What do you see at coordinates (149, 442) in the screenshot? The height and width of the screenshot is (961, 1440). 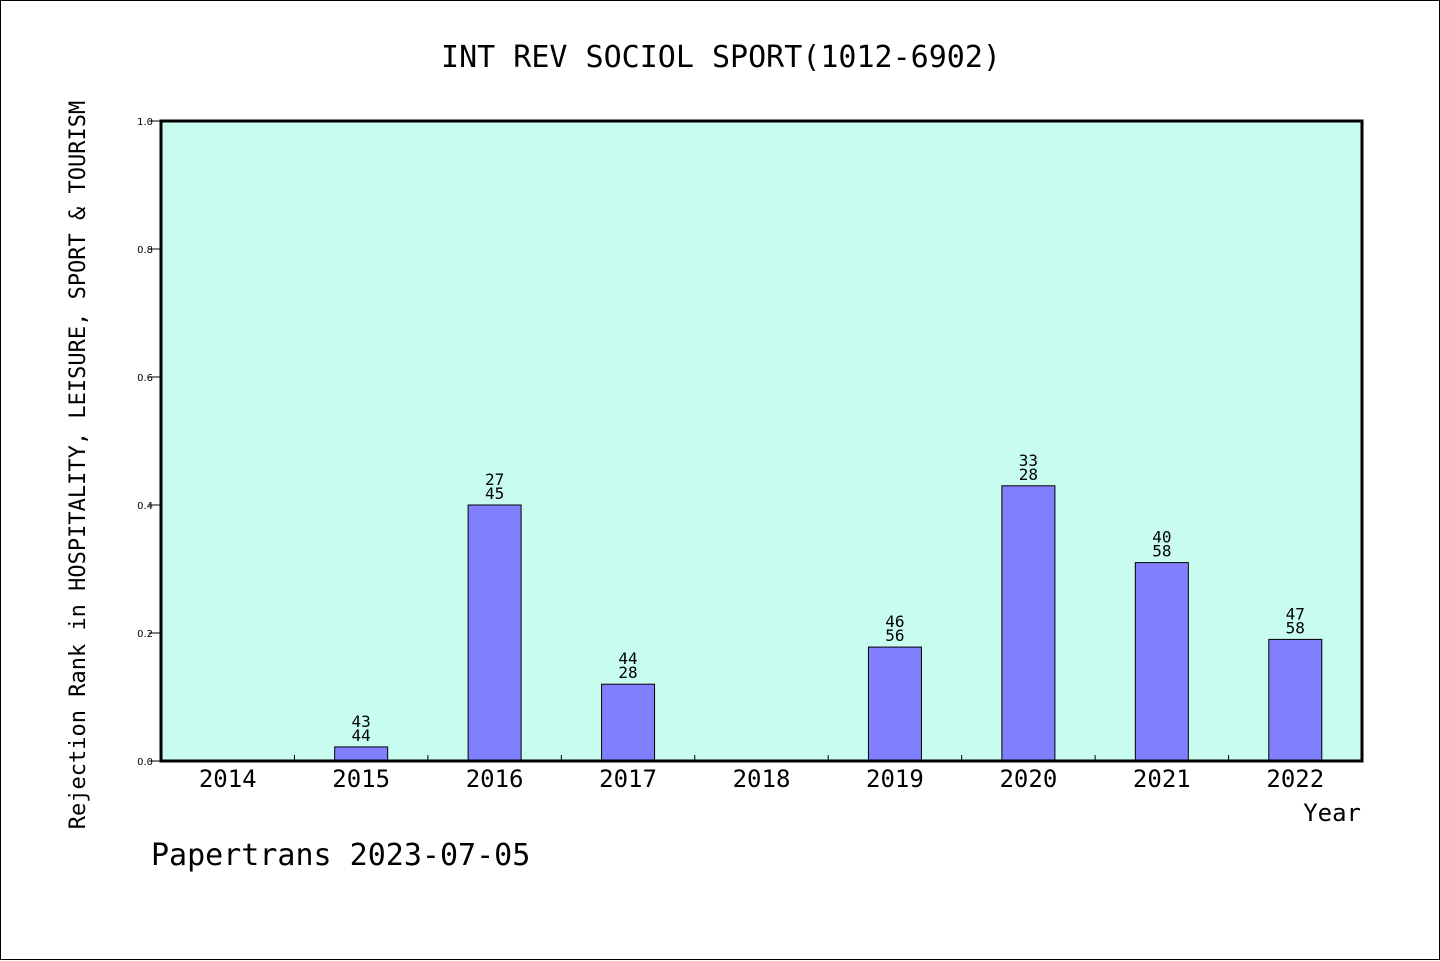 I see `y-axis-ticks: 0.0 0.2 0.4 0.6 0.8 1.0` at bounding box center [149, 442].